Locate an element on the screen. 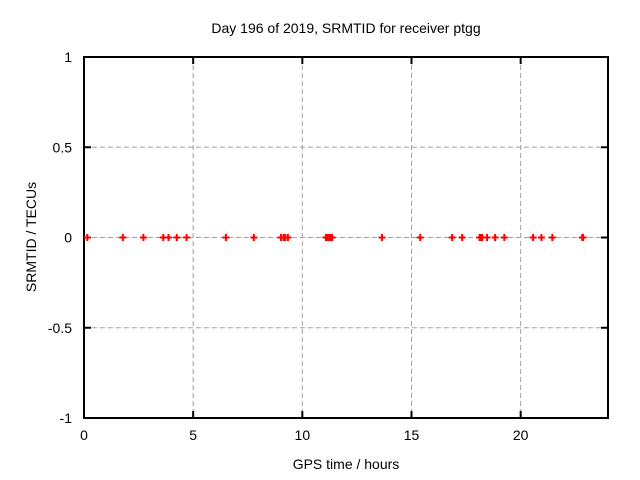  y-tick-label: 1 is located at coordinates (68, 57).